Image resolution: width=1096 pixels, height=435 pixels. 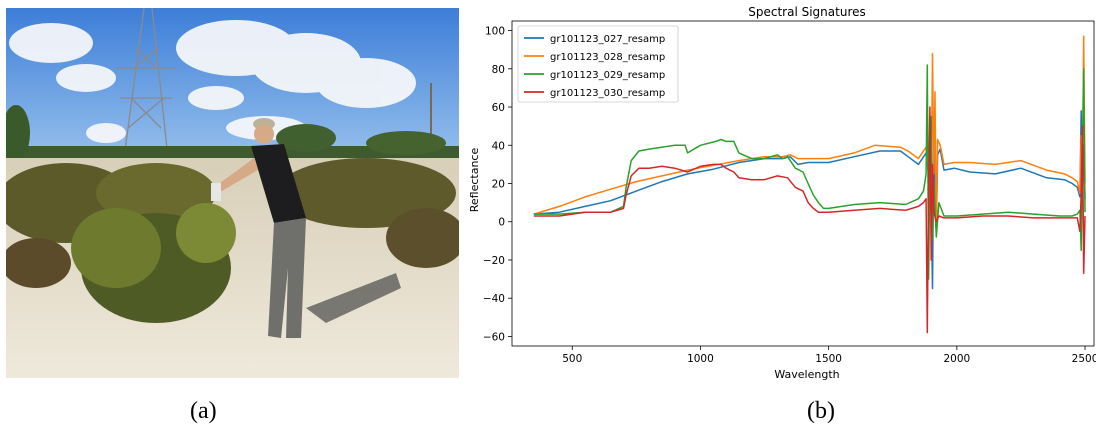 What do you see at coordinates (700, 359) in the screenshot?
I see `x-tick-label: 1000` at bounding box center [700, 359].